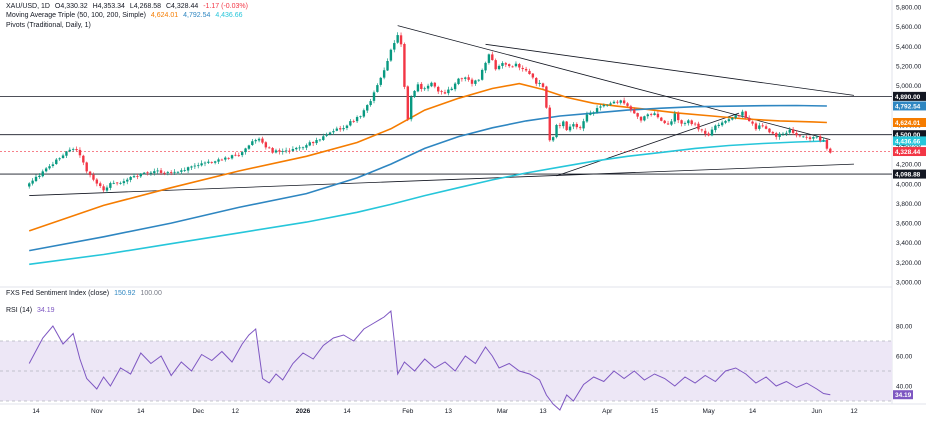  What do you see at coordinates (48, 25) in the screenshot?
I see `pivots-indicator-name: Pivots (Traditional, Daily, 1)` at bounding box center [48, 25].